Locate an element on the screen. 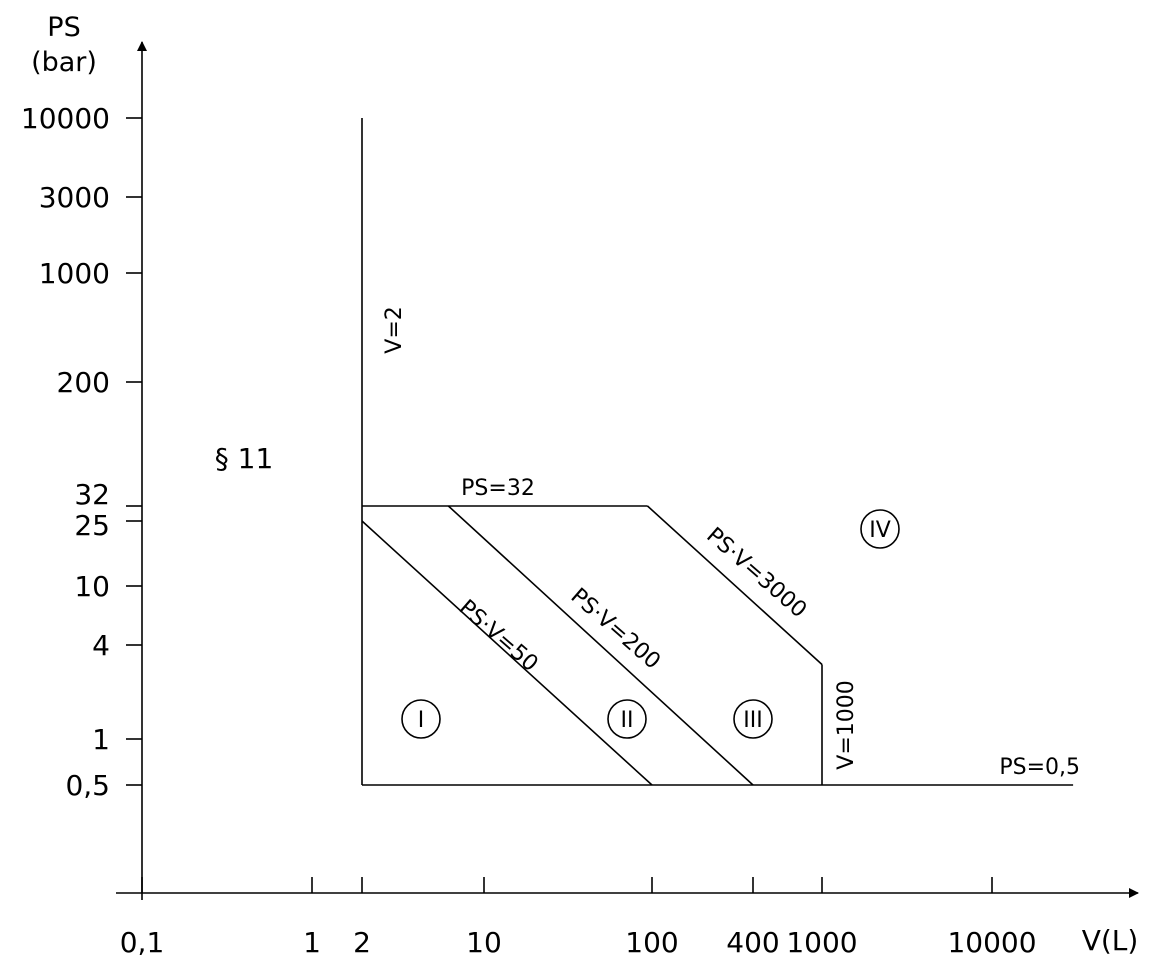  y-tick-label: 1000 is located at coordinates (74, 273).